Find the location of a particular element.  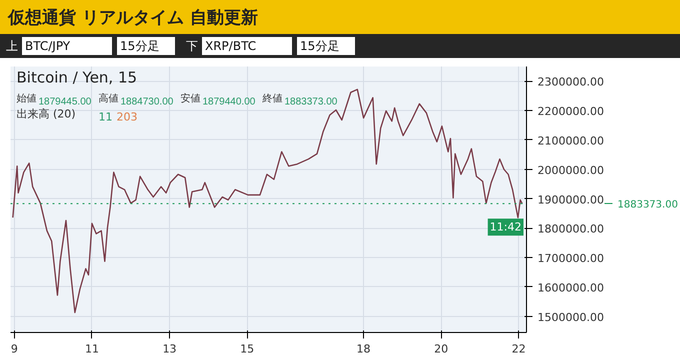

x-tick-label: 11 is located at coordinates (91, 349).